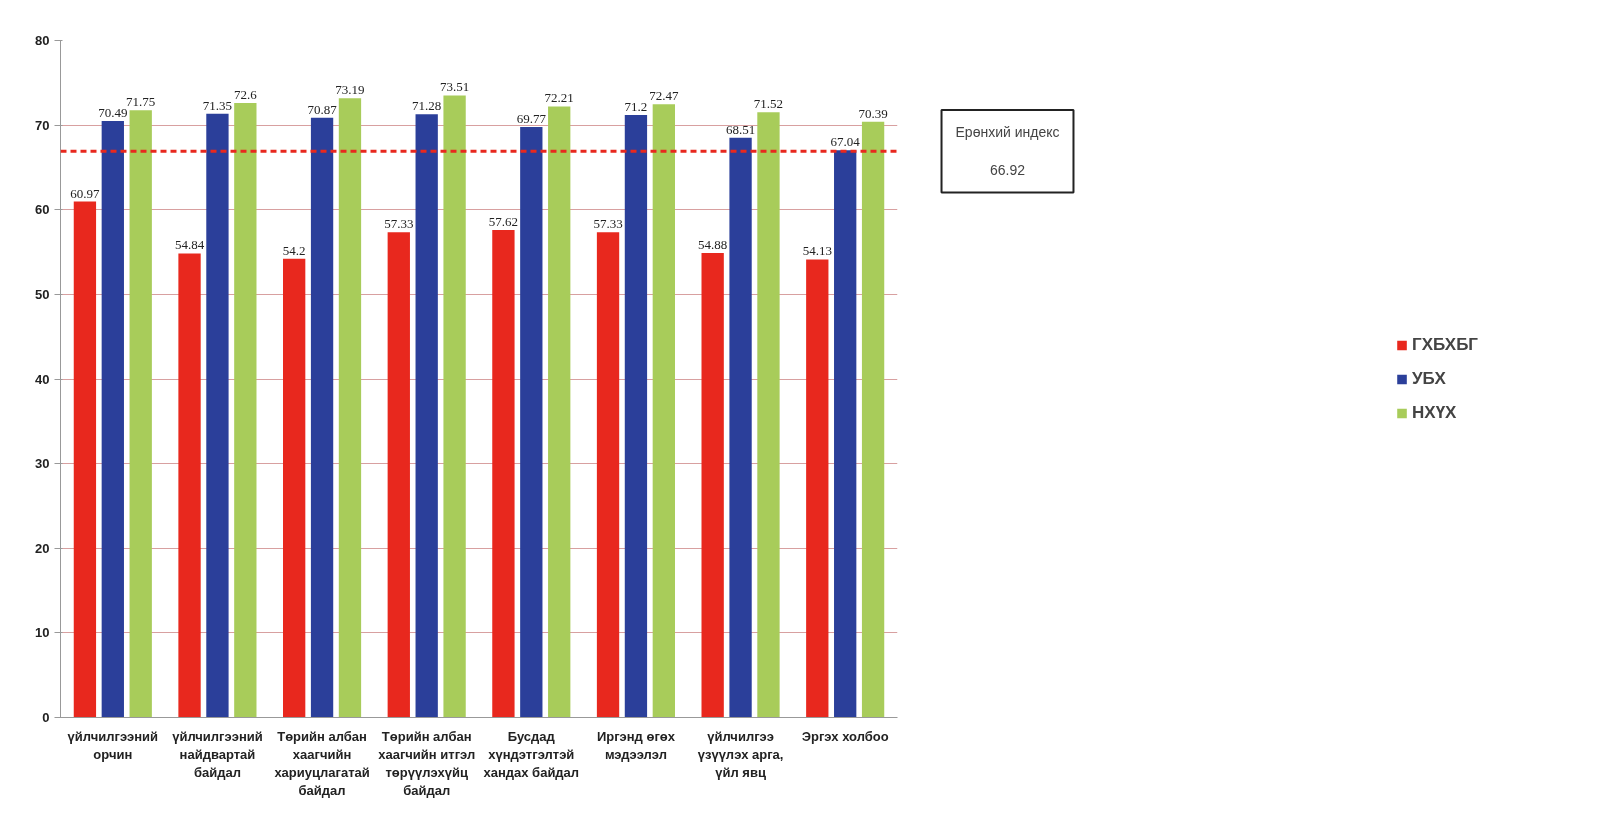 The image size is (1619, 815). What do you see at coordinates (42, 294) in the screenshot?
I see `y-tick-label: 50` at bounding box center [42, 294].